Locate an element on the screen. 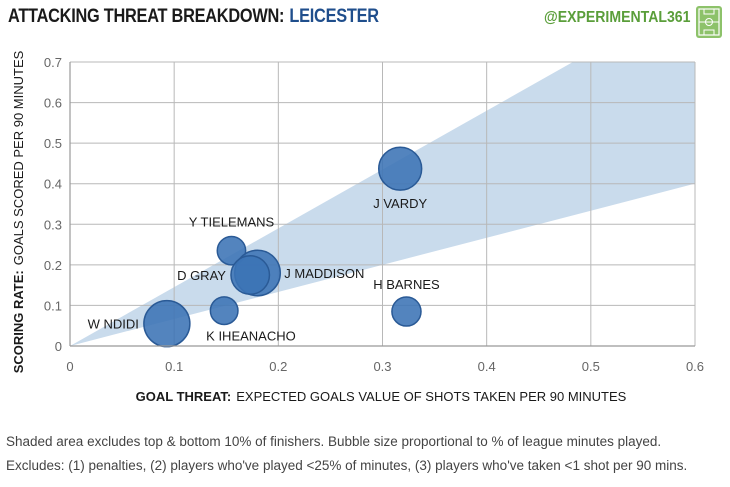 The image size is (730, 487). player-label: K IHEANACHO is located at coordinates (251, 336).